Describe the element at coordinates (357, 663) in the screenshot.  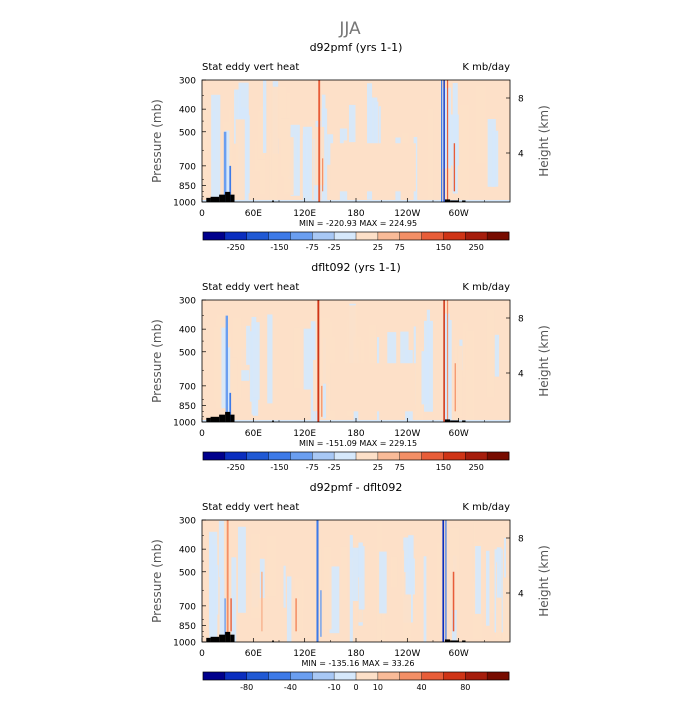
I see `min-max-stats: MIN = -135.16 MAX = 33.26` at that location.